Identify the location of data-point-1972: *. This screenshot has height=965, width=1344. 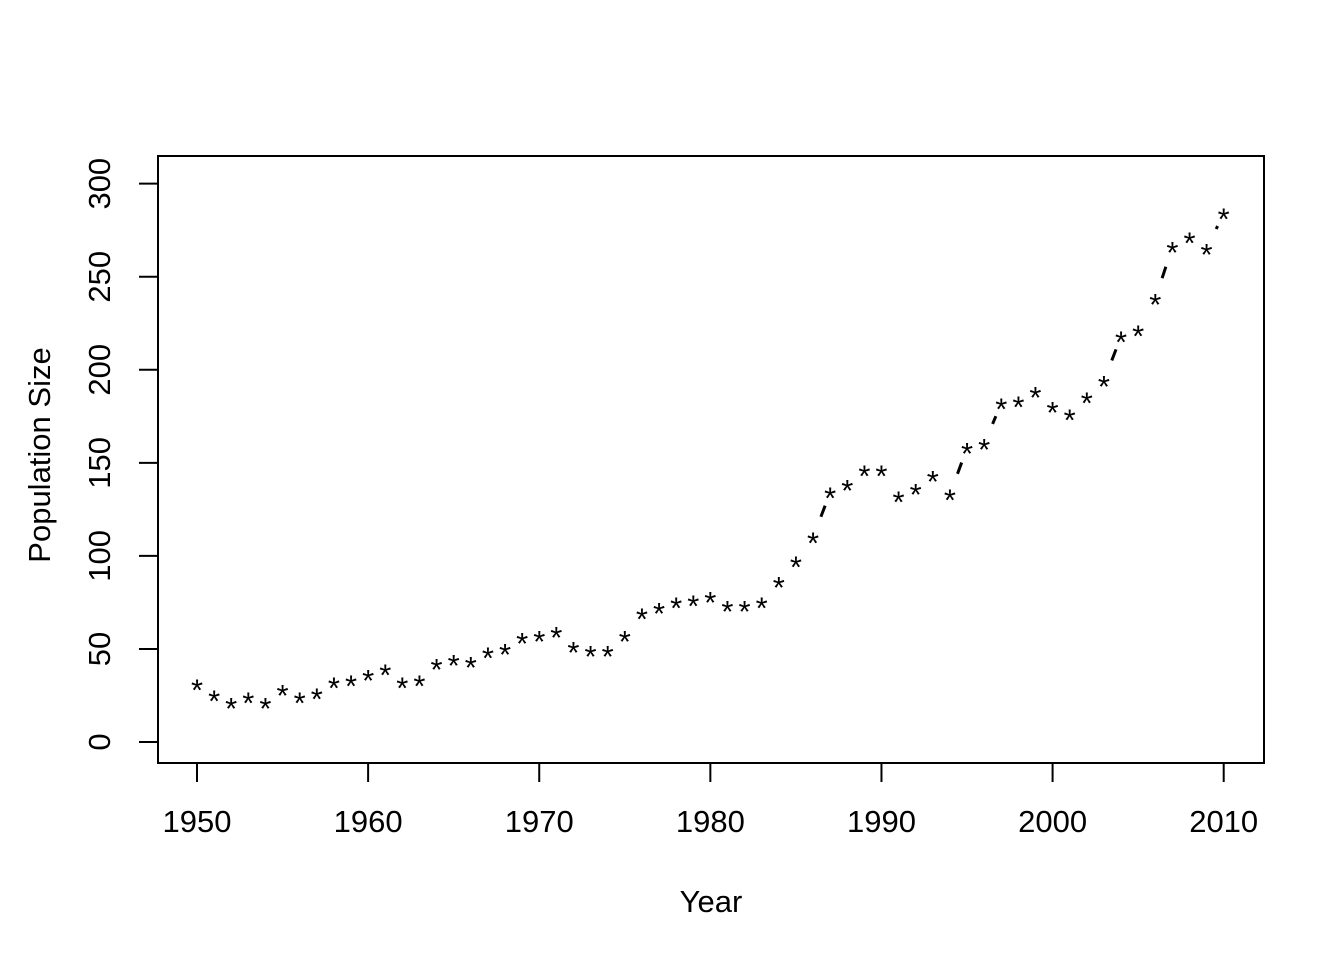
(573, 652).